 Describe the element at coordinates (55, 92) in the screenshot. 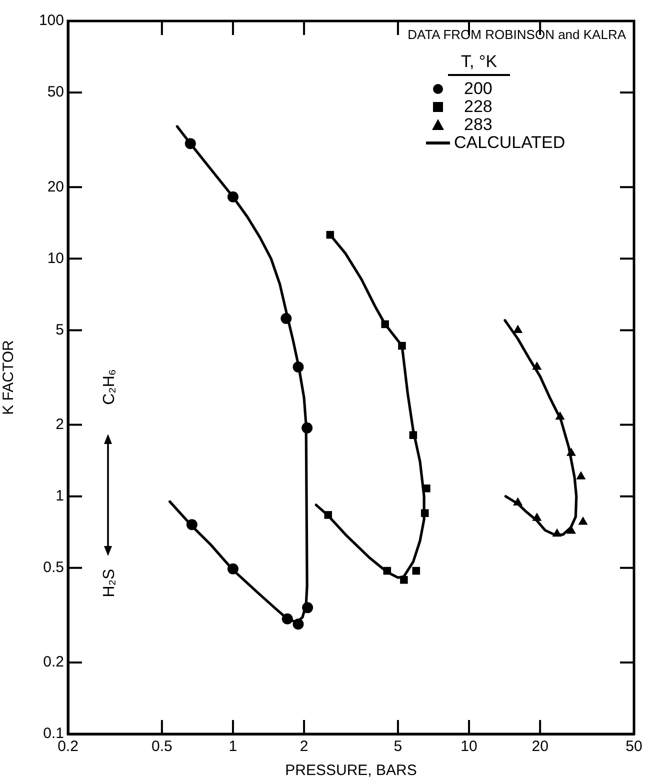

I see `y-tick-label: 50` at that location.